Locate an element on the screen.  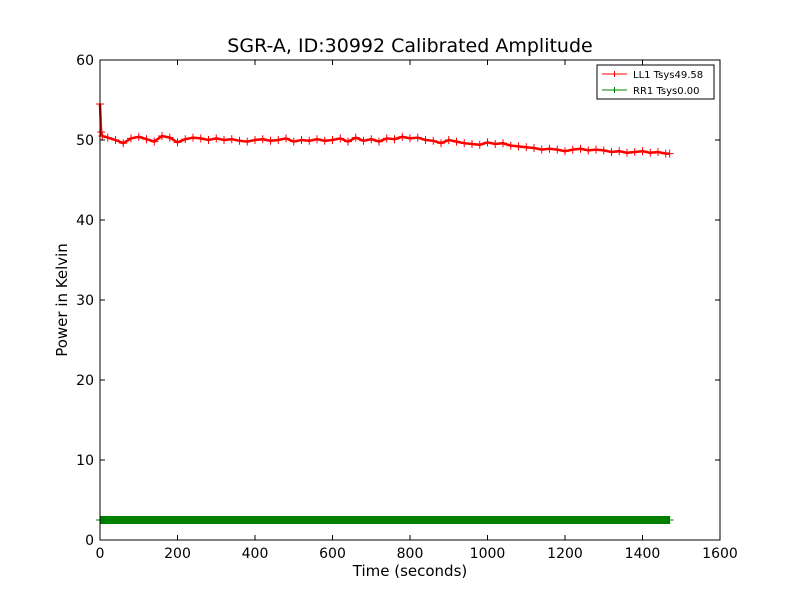
y-tick-label: 30 is located at coordinates (85, 301).